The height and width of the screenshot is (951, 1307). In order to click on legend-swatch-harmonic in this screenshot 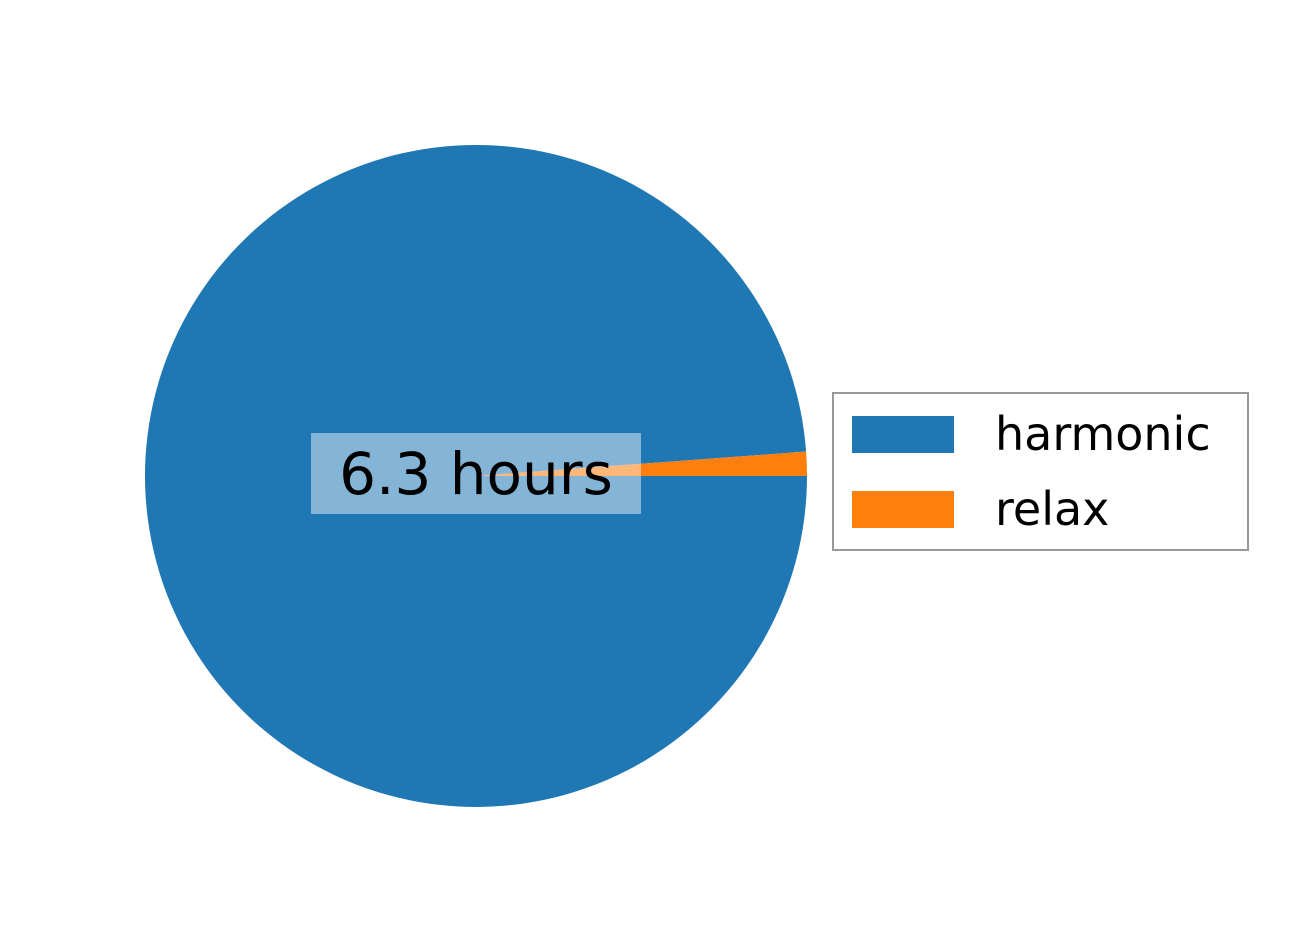, I will do `click(903, 434)`.